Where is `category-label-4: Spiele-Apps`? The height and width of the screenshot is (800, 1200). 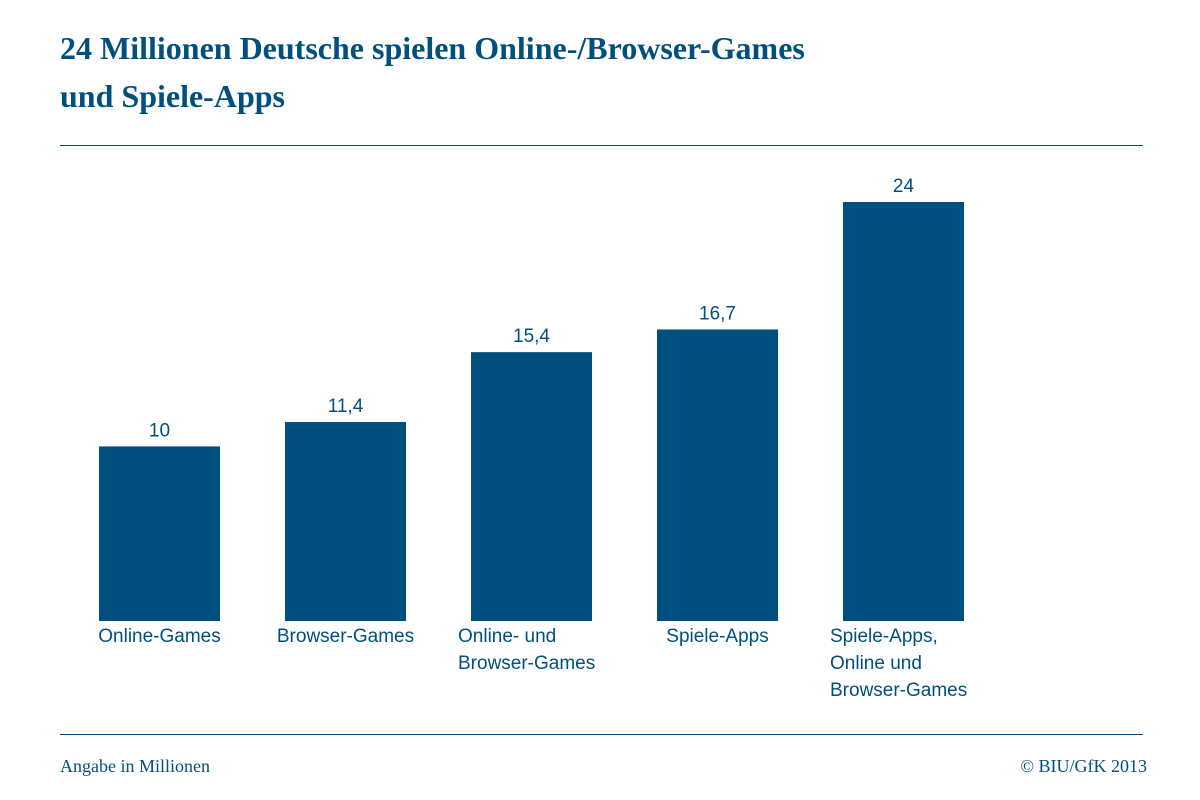 category-label-4: Spiele-Apps is located at coordinates (717, 636).